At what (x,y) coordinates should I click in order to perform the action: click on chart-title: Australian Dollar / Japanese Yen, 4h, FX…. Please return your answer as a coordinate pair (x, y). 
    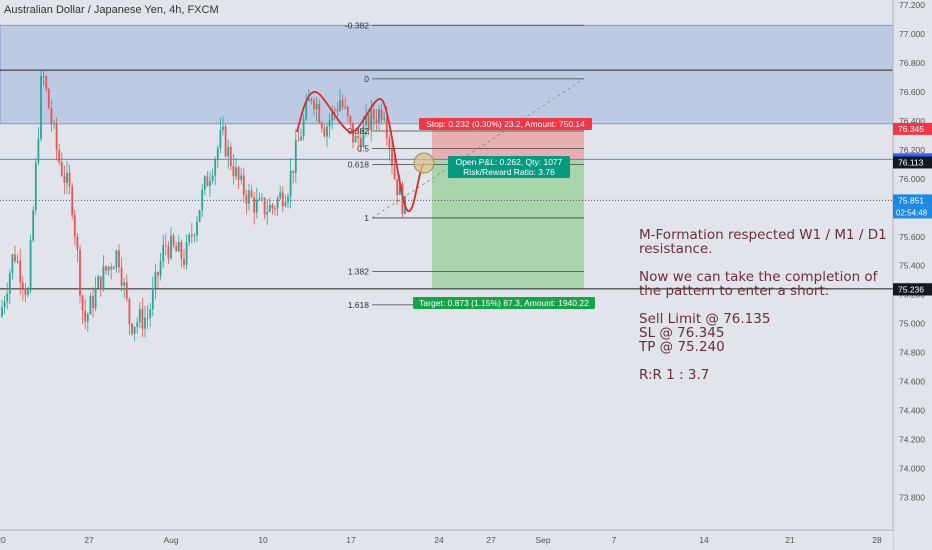
    Looking at the image, I should click on (111, 10).